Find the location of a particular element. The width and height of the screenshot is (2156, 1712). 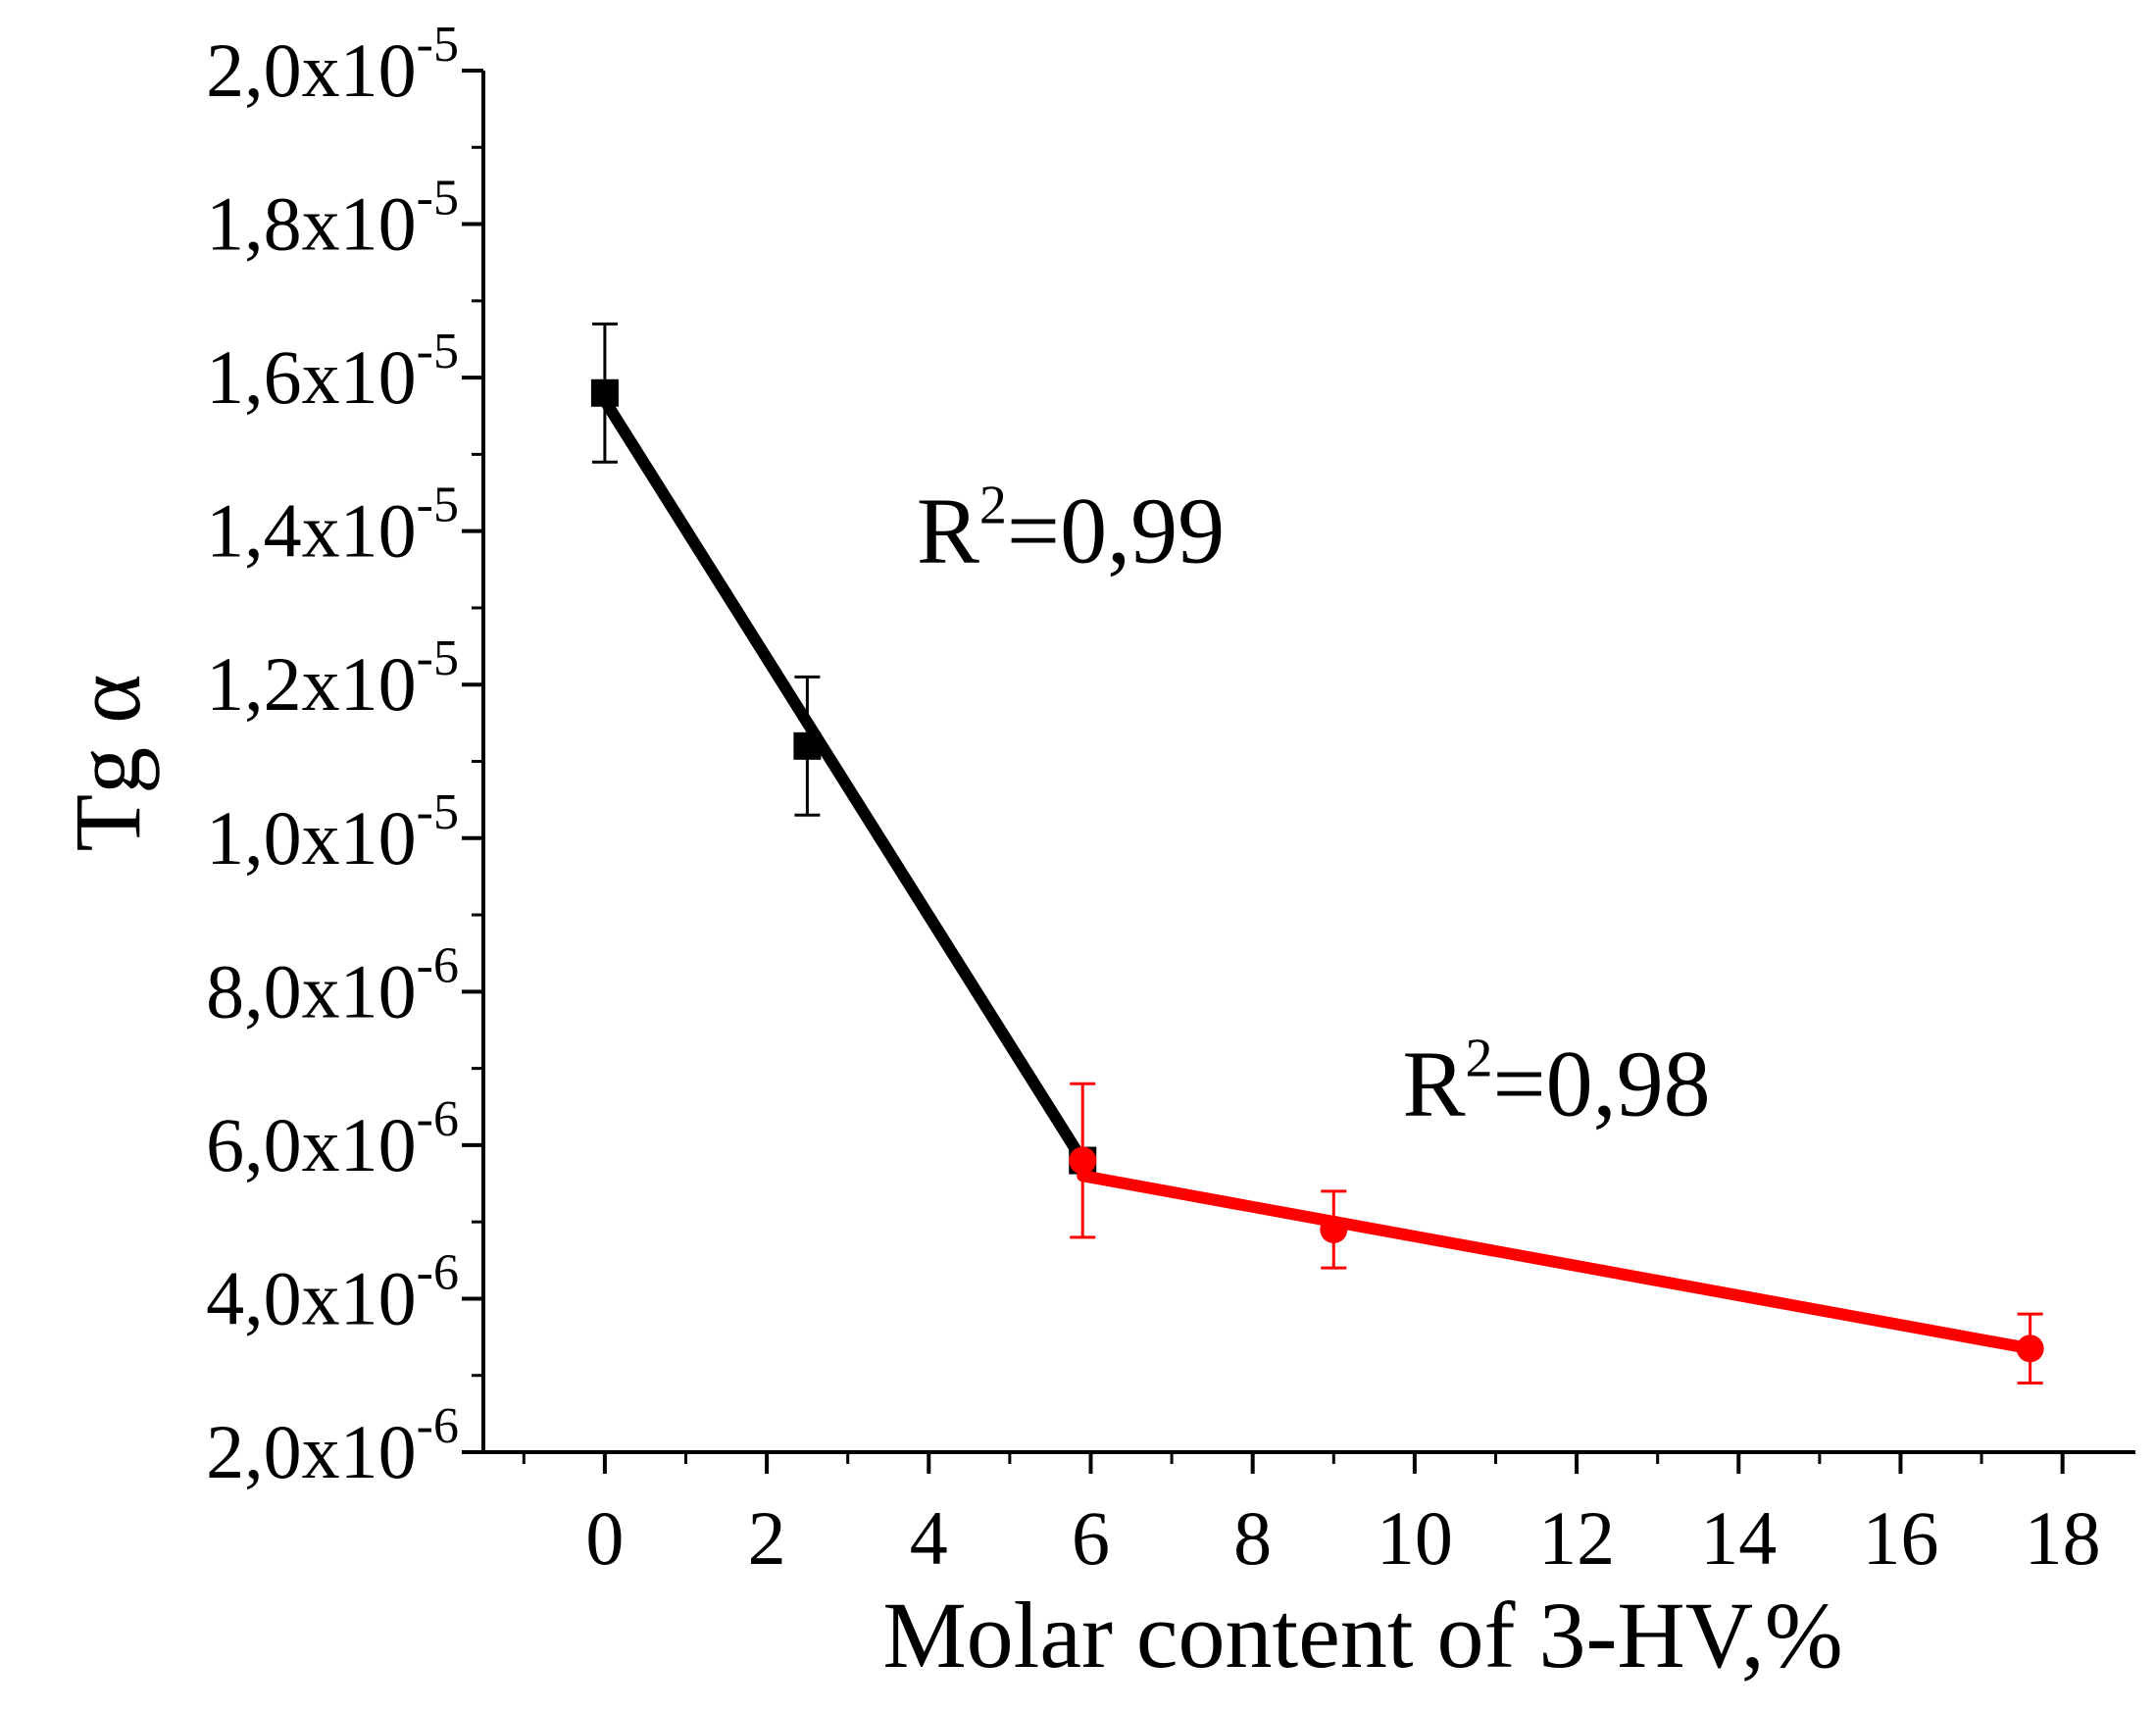

x-tick-label: 6 is located at coordinates (1091, 1538).